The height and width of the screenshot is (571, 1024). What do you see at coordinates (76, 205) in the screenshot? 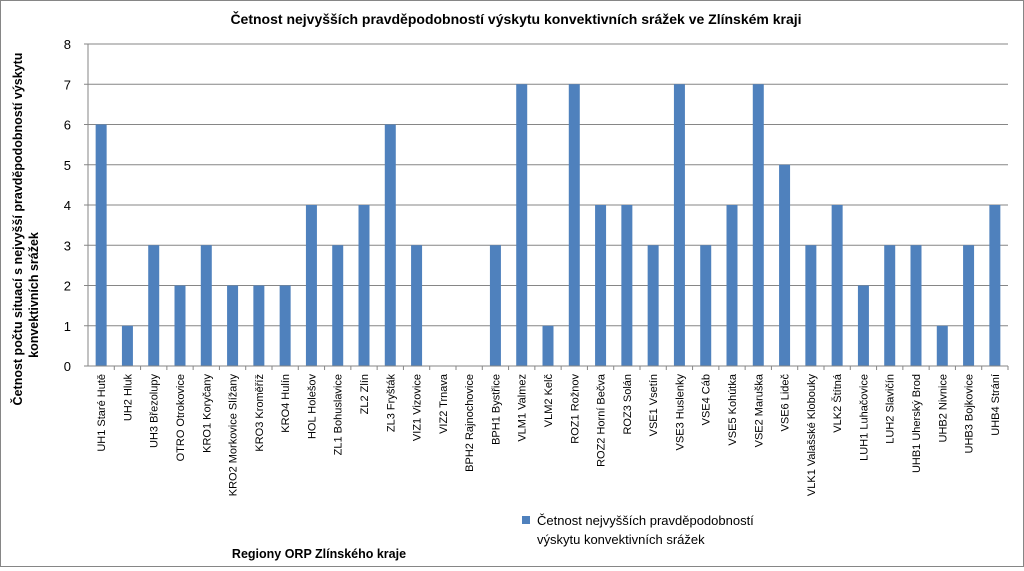
I see `y-tick-labels: 0 1 2 3 4 5 6 7 8` at bounding box center [76, 205].